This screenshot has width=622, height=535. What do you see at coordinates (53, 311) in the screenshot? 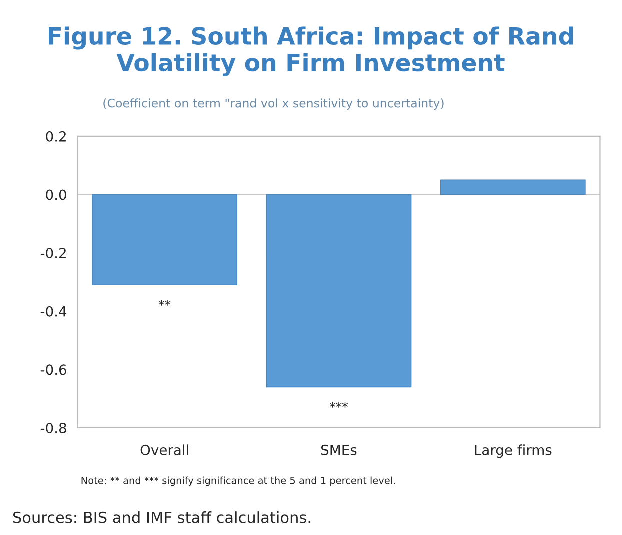
I see `y-tick-label: -0.4` at bounding box center [53, 311].